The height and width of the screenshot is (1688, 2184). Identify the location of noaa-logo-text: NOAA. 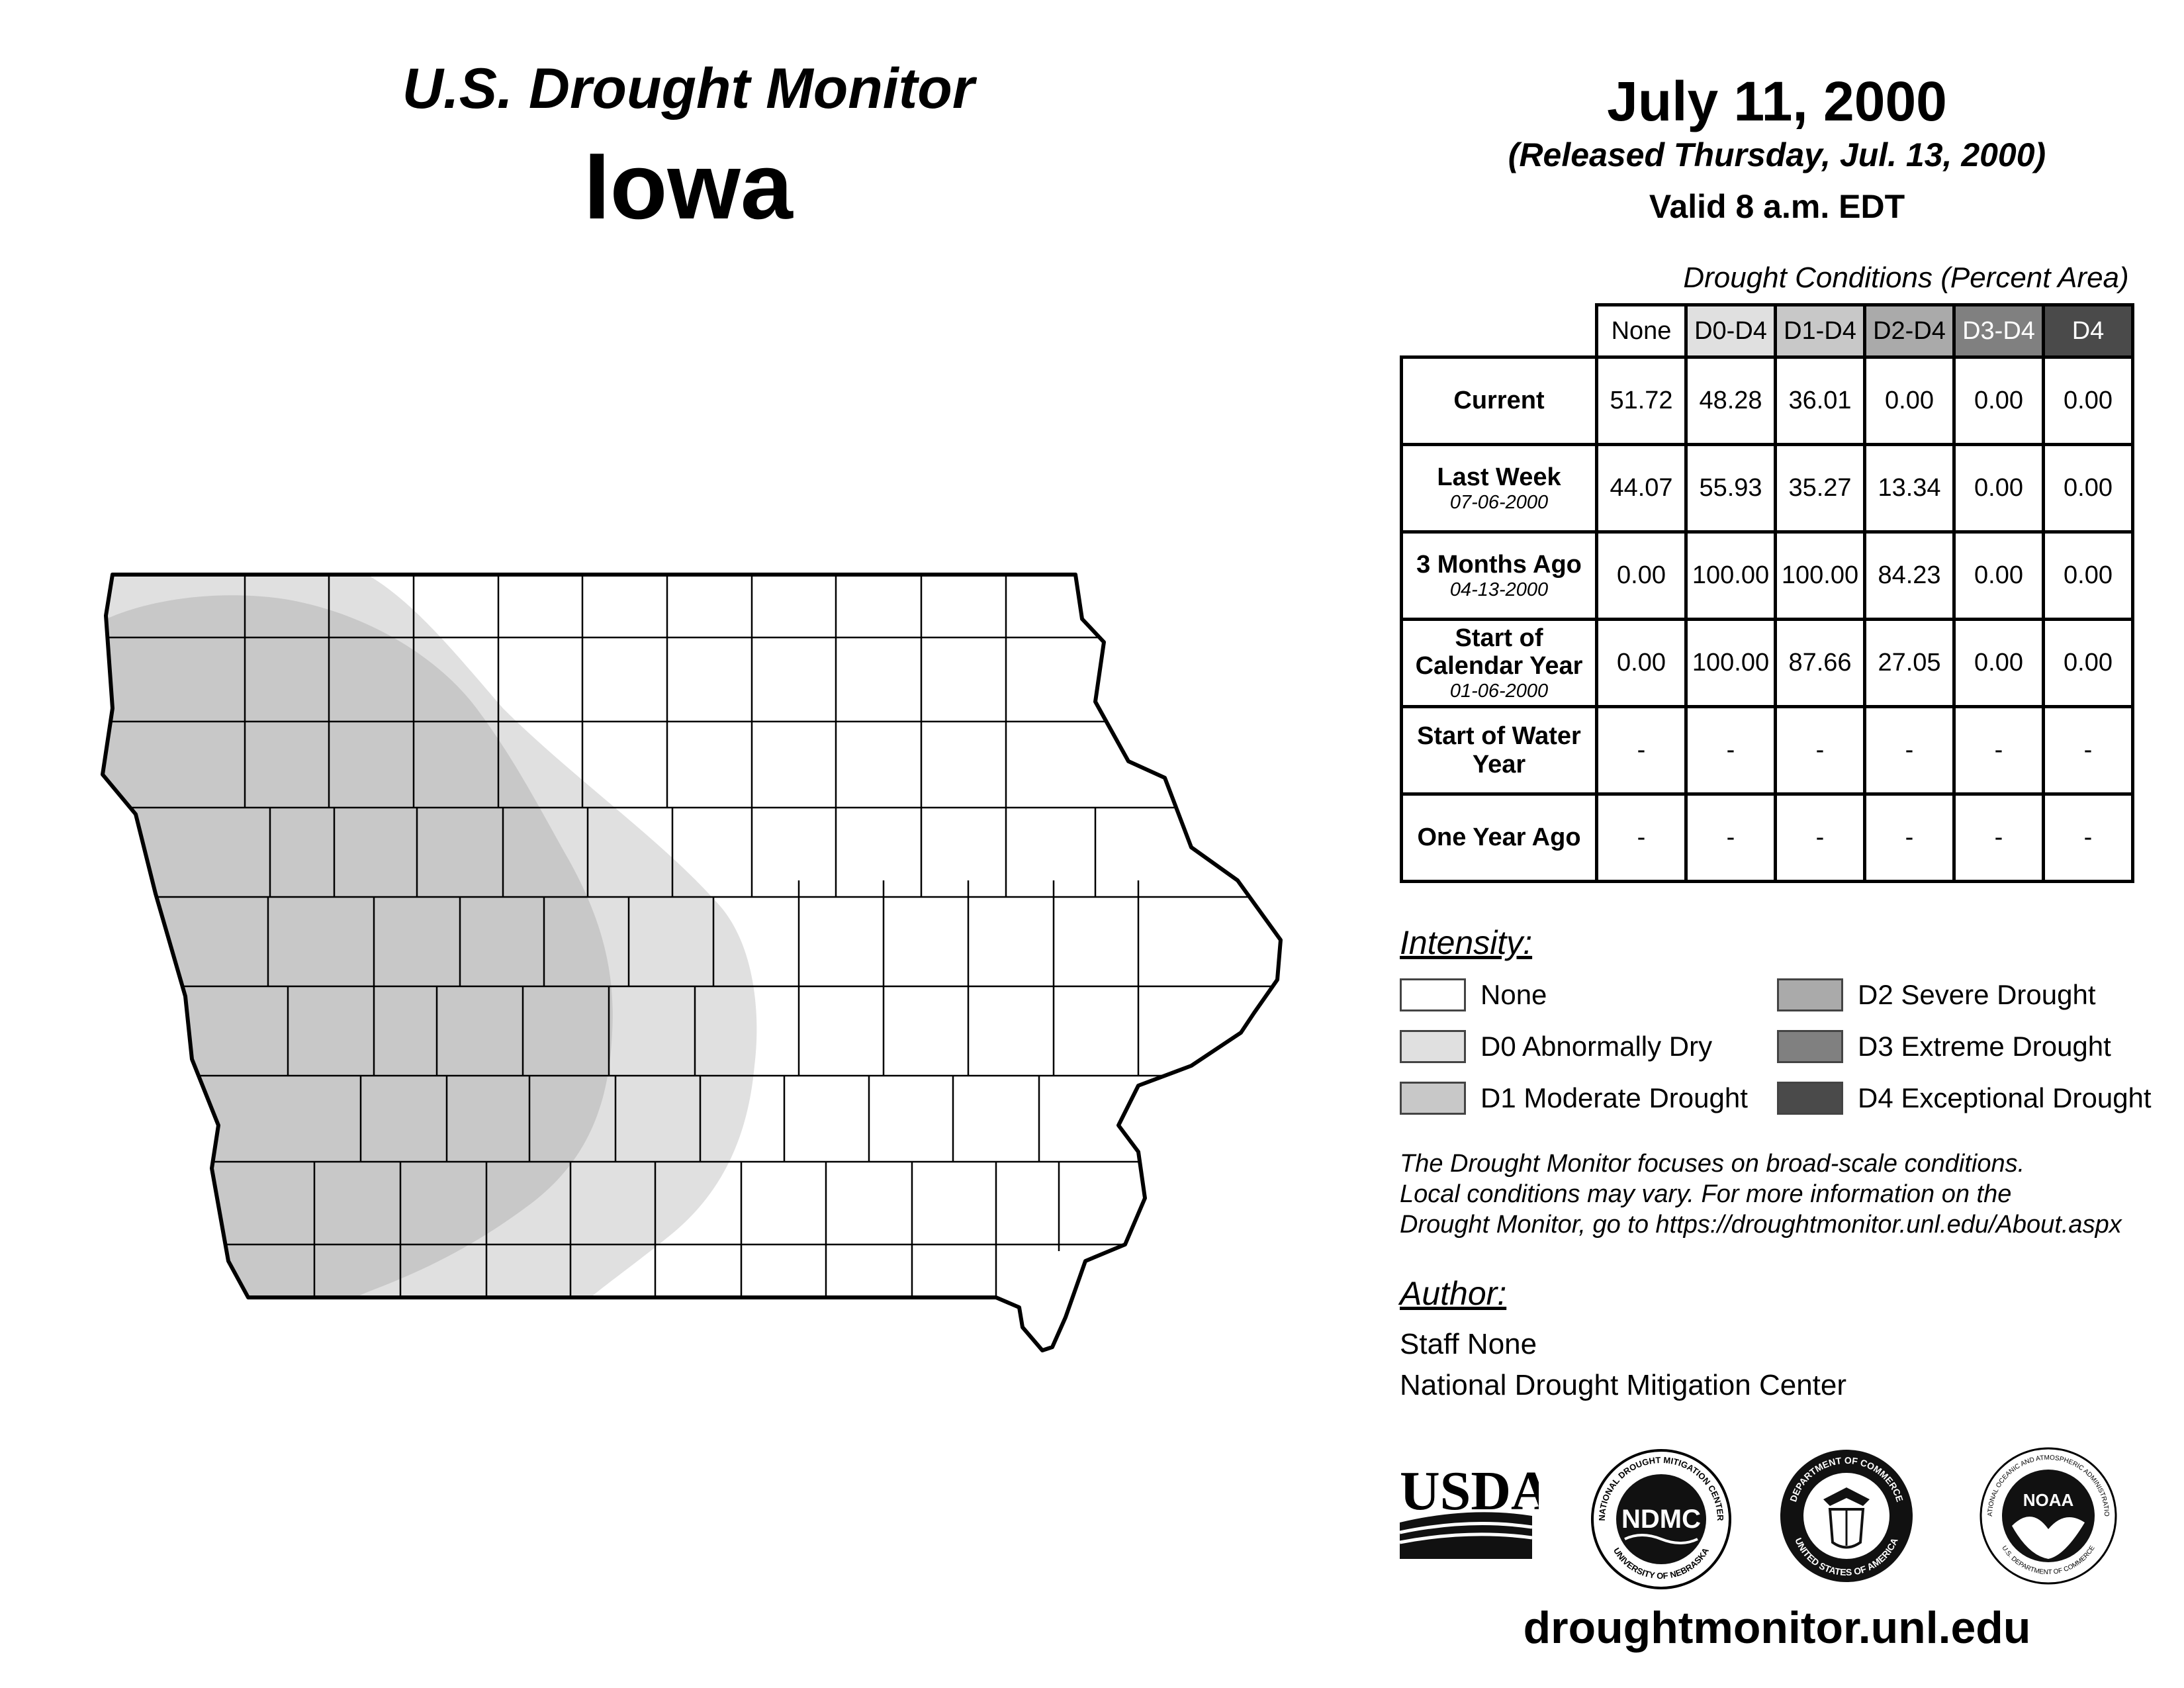
(2048, 1500).